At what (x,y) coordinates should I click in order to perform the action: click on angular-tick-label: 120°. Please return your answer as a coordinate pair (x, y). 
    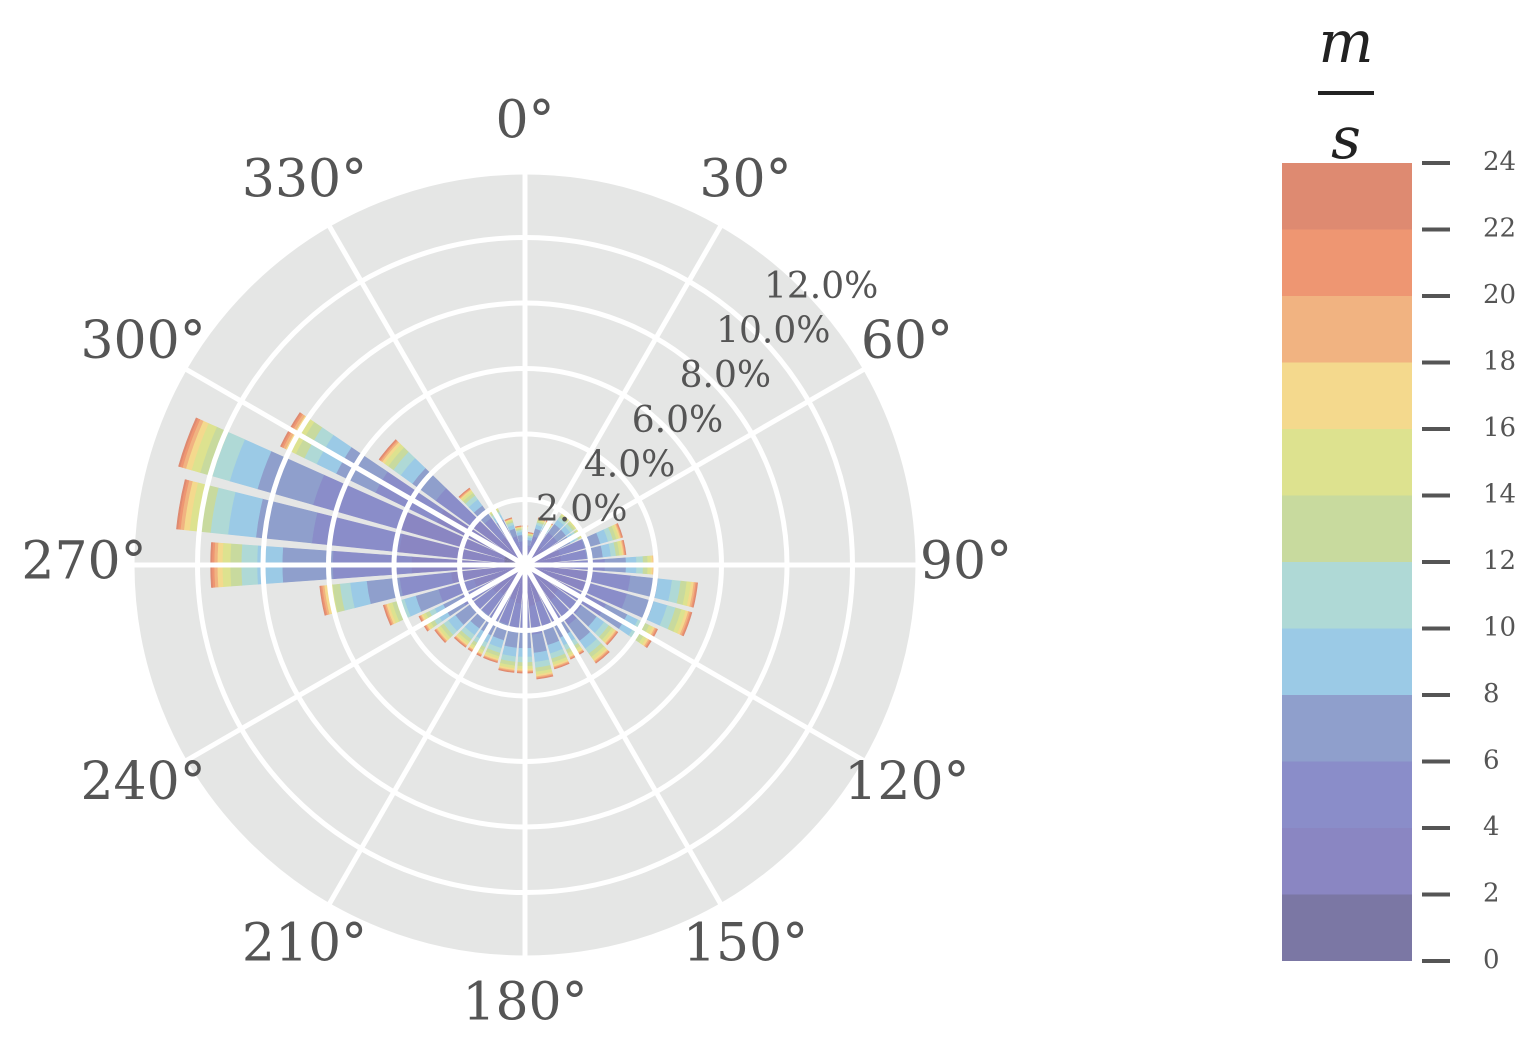
    Looking at the image, I should click on (906, 782).